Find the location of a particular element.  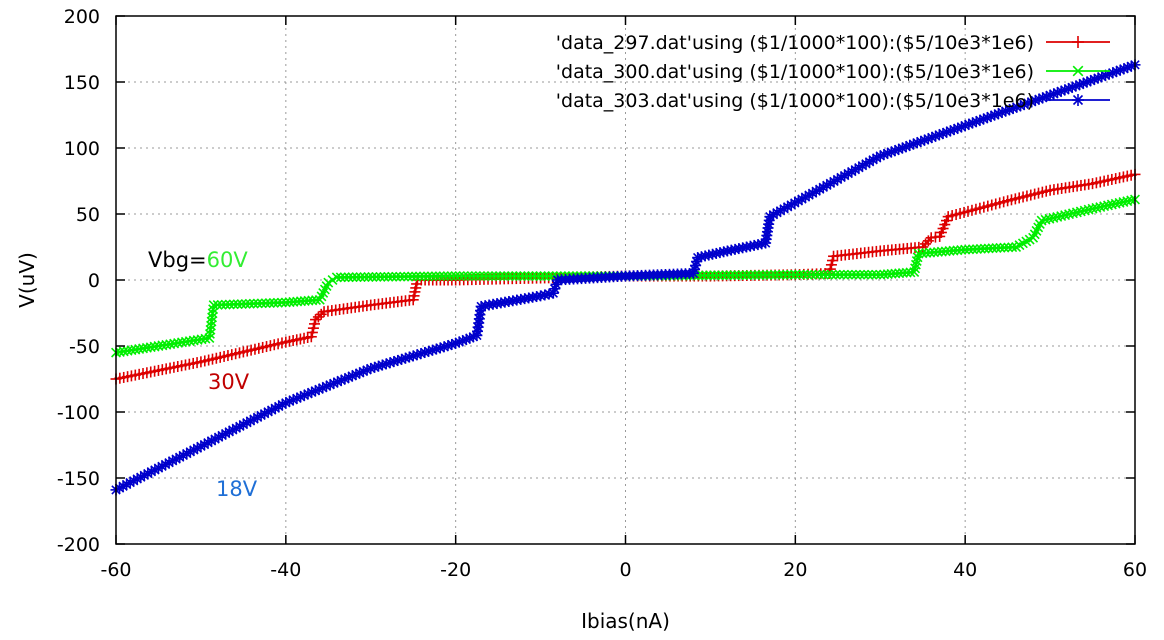

annotation-part: 18V is located at coordinates (237, 489).